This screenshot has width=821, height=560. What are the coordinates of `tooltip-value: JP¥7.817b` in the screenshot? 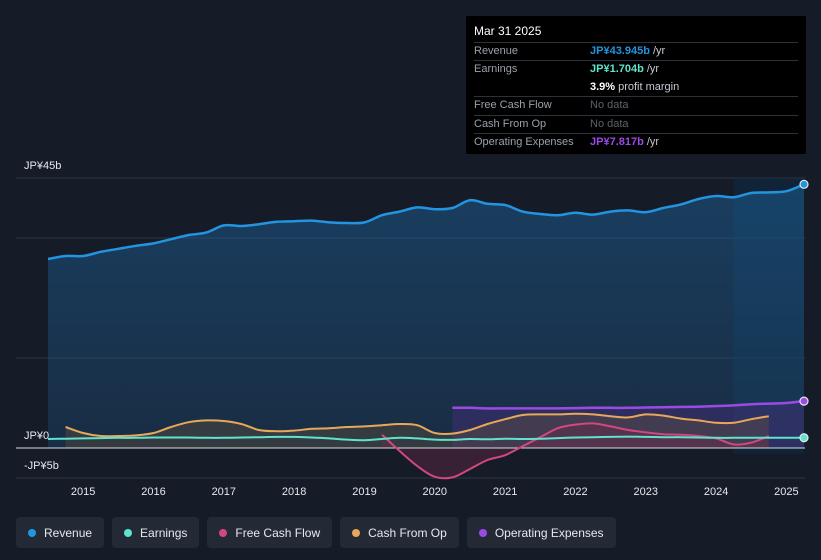 It's located at (617, 141).